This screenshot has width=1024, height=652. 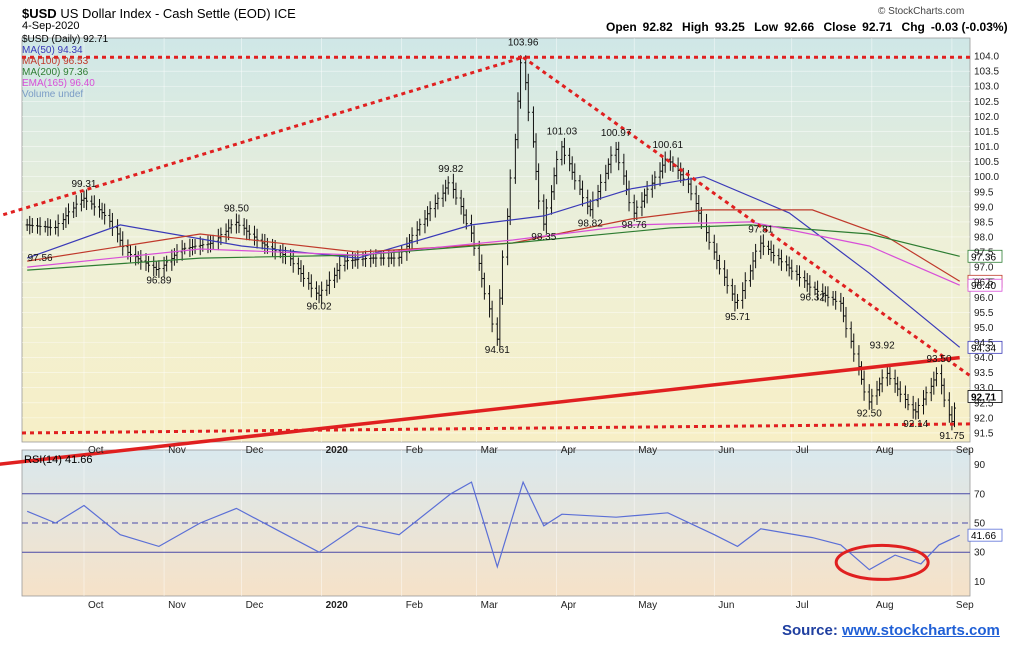 What do you see at coordinates (177, 605) in the screenshot?
I see `rsi-x-tick-label: Nov` at bounding box center [177, 605].